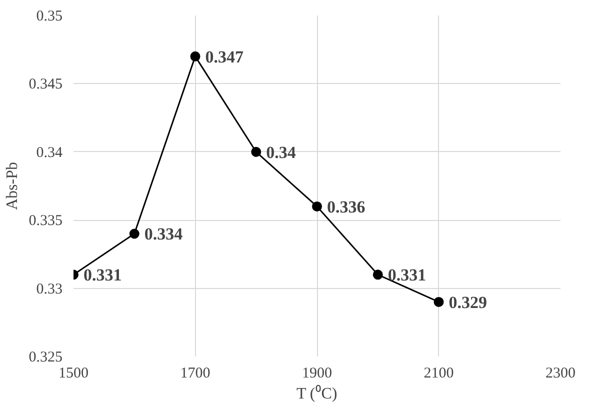  What do you see at coordinates (317, 374) in the screenshot?
I see `x-tick-label: 1900` at bounding box center [317, 374].